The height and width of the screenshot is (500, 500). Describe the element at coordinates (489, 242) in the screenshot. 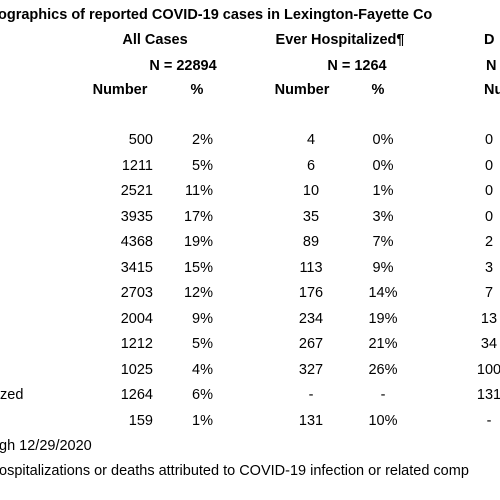

I see `table-cell: 2` at that location.